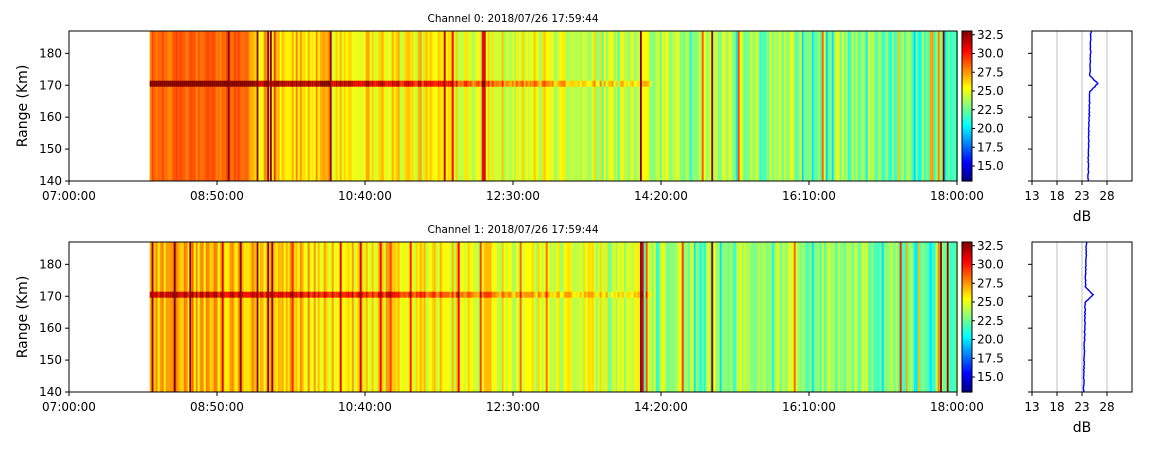 This screenshot has width=1150, height=450. Describe the element at coordinates (512, 230) in the screenshot. I see `panel-title: Channel 1: 2018/07/26 17:59:44` at that location.